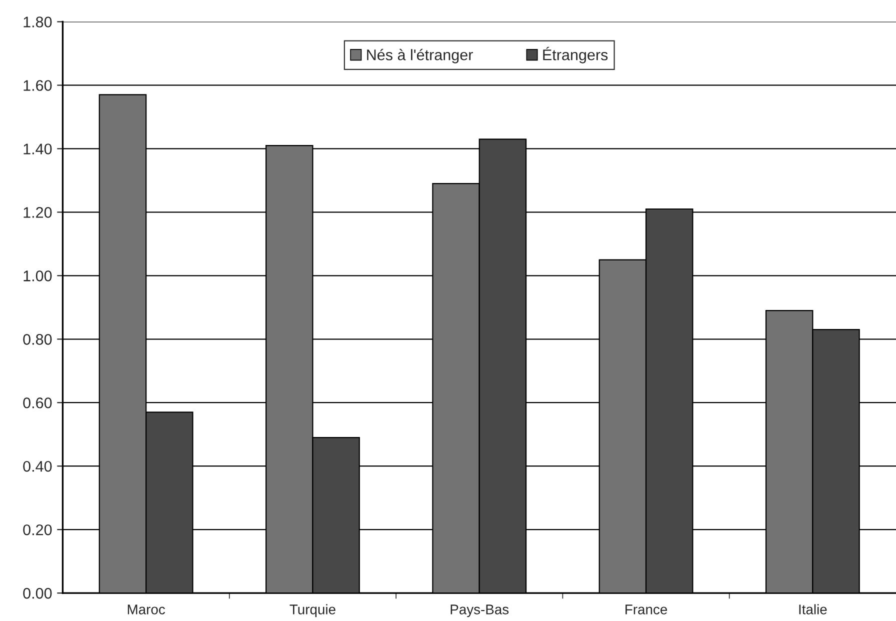  Describe the element at coordinates (37, 593) in the screenshot. I see `y-tick-label: 0.00` at that location.